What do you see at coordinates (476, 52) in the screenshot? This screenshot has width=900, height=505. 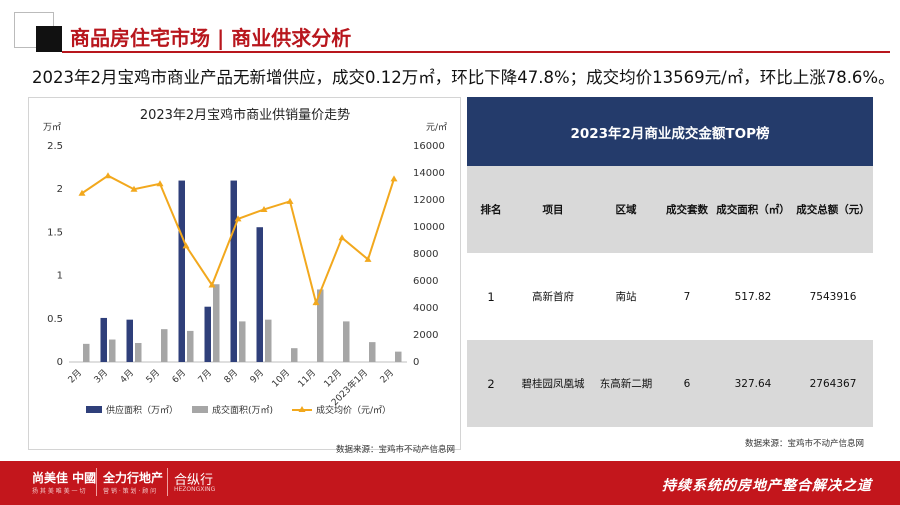 I see `header-divider` at bounding box center [476, 52].